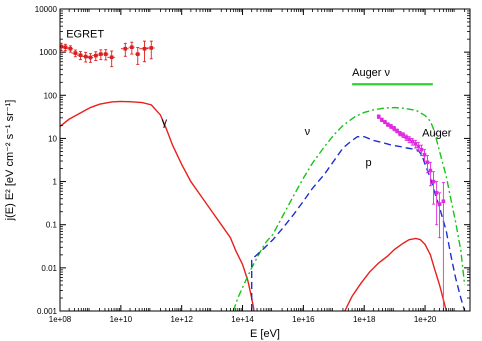 The image size is (482, 341). What do you see at coordinates (48, 52) in the screenshot?
I see `y-tick-label: 1000` at bounding box center [48, 52].